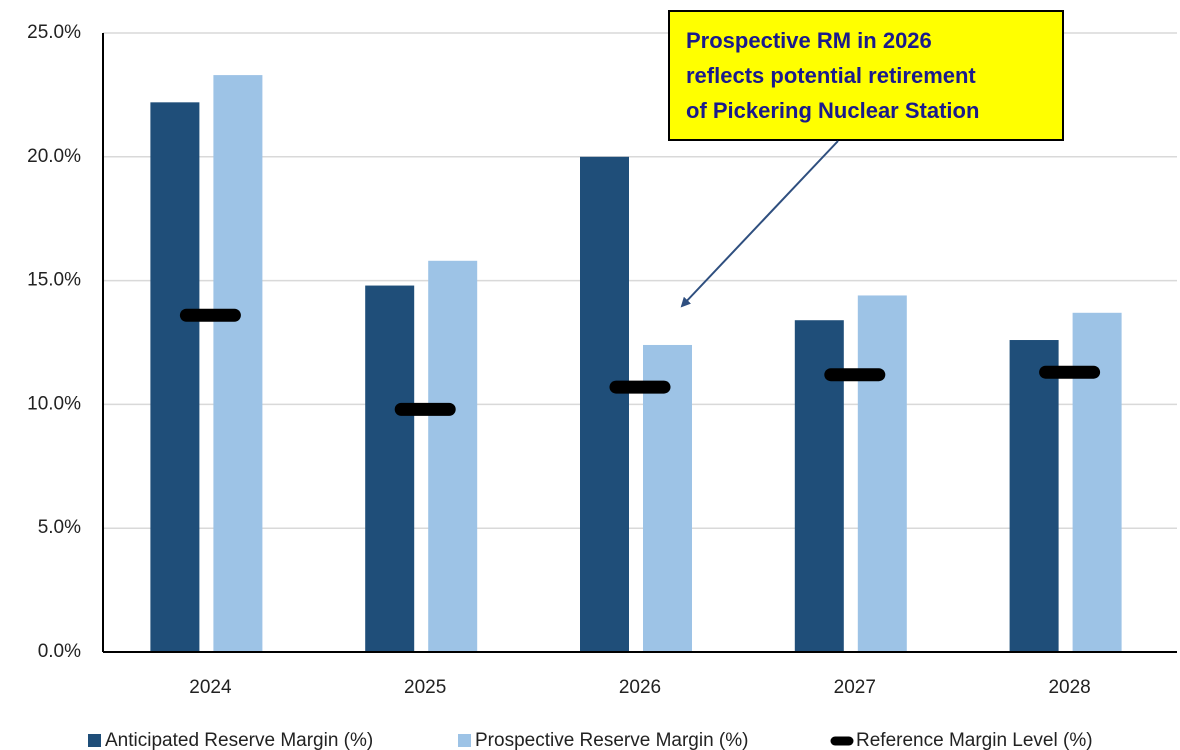 This screenshot has height=750, width=1180. What do you see at coordinates (59, 527) in the screenshot?
I see `y-tick-label: 5.0%` at bounding box center [59, 527].